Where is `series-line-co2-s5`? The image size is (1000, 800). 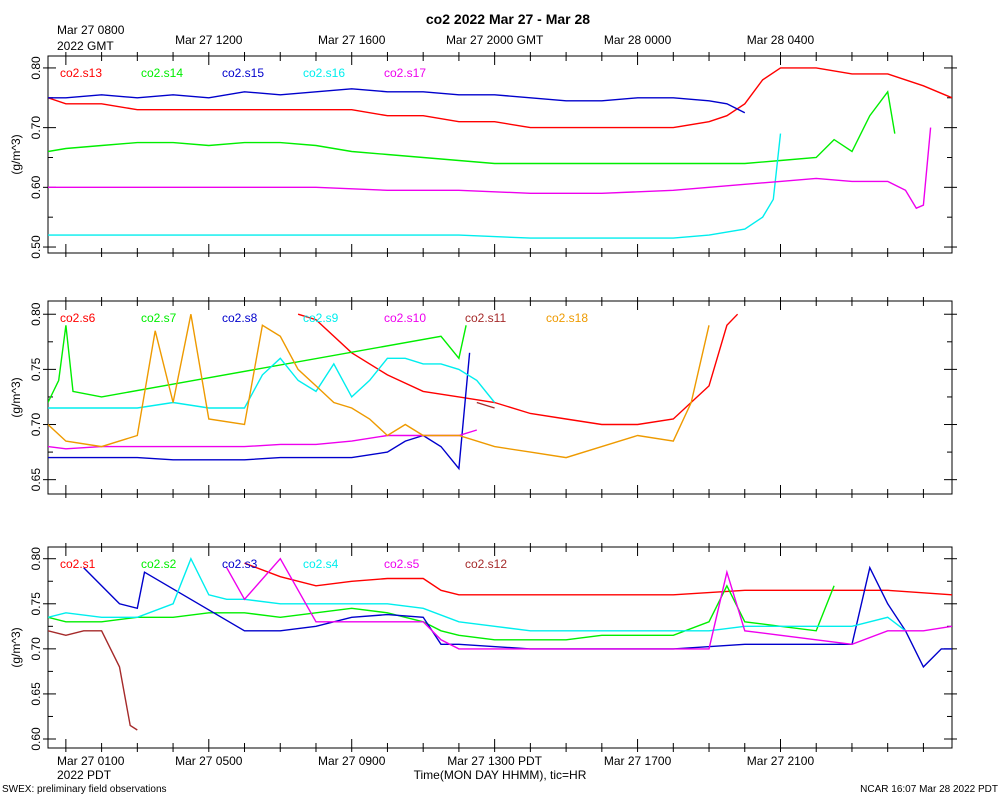
series-line-co2-s5 is located at coordinates (589, 603).